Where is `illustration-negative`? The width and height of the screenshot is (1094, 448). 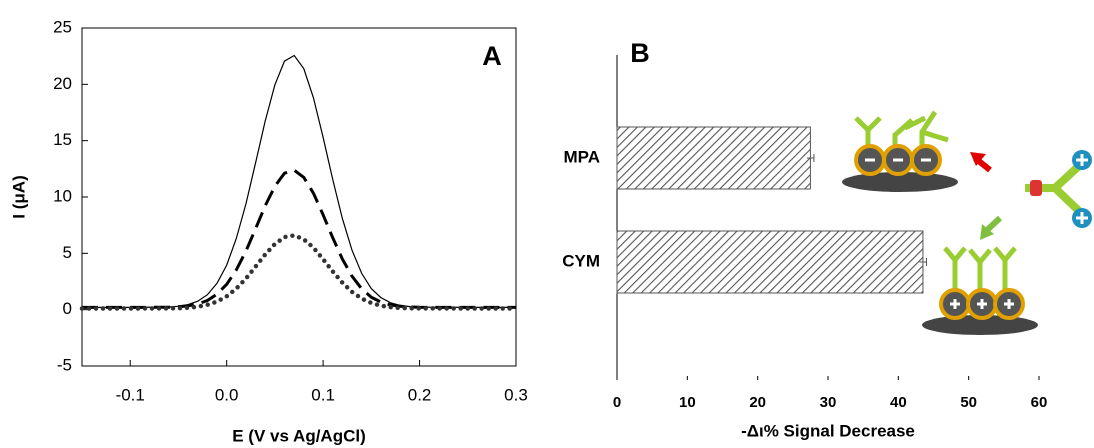 illustration-negative is located at coordinates (900, 151).